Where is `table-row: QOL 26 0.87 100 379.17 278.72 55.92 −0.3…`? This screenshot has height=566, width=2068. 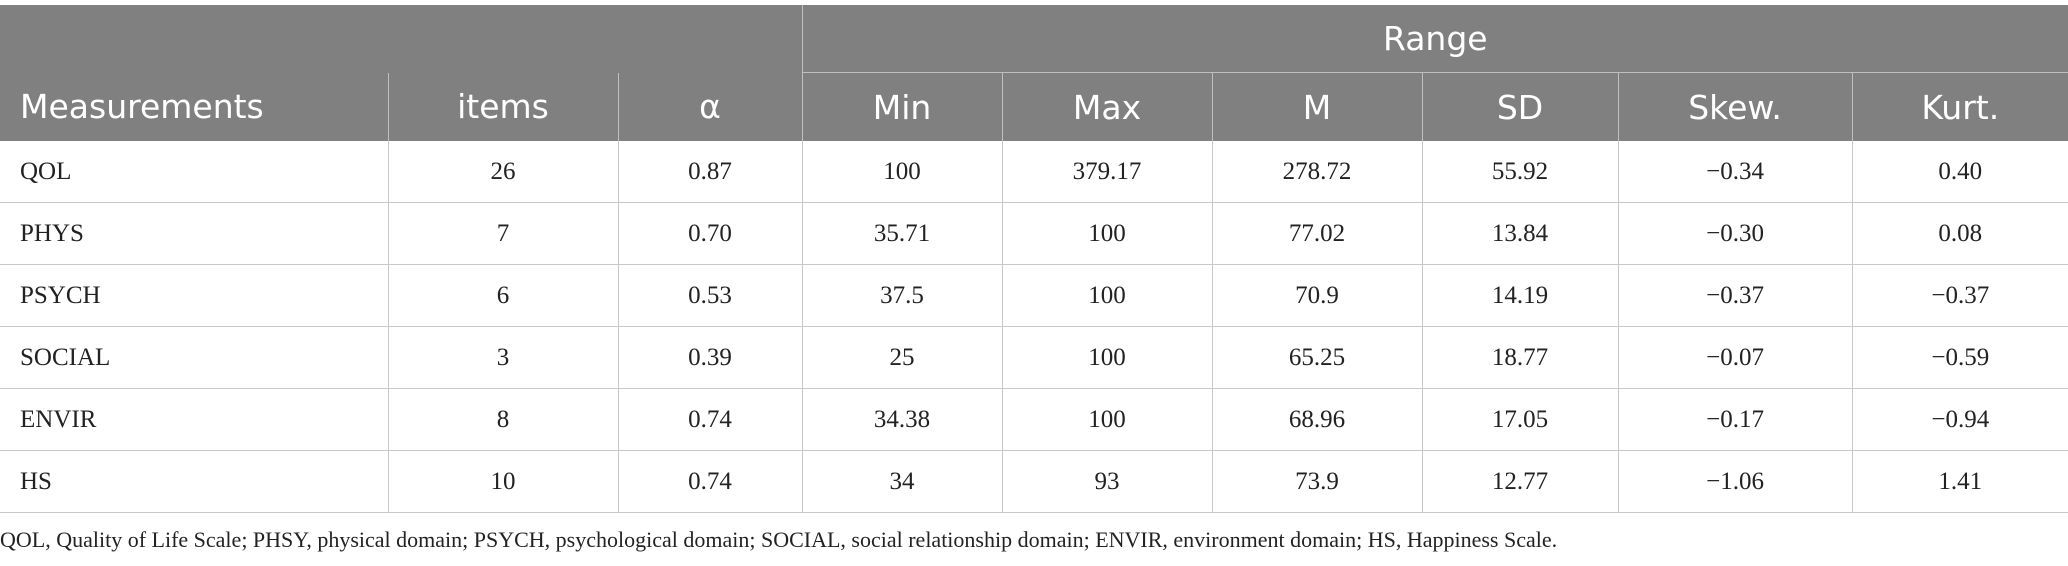
table-row: QOL 26 0.87 100 379.17 278.72 55.92 −0.3… is located at coordinates (1034, 172).